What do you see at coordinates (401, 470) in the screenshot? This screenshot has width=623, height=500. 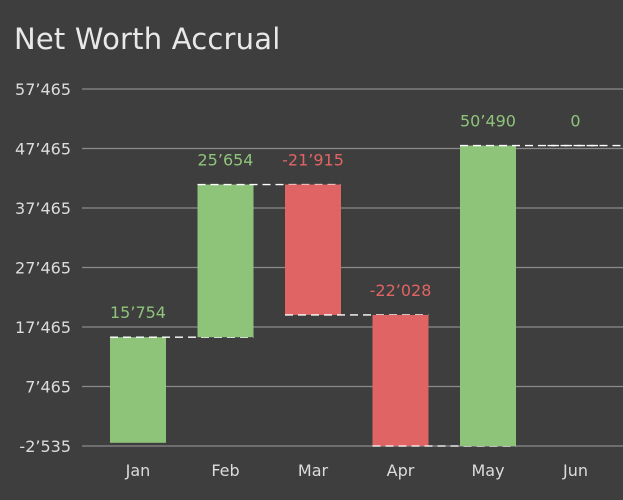 I see `x-tick-label: Apr` at bounding box center [401, 470].